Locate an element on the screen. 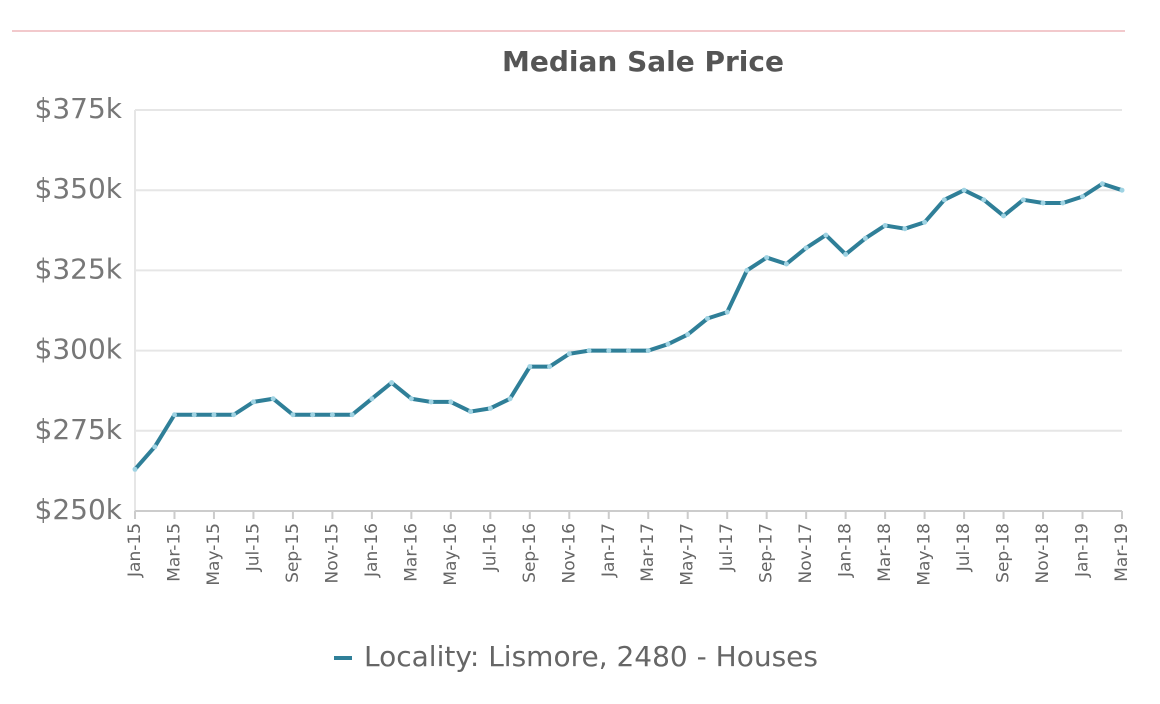 The height and width of the screenshot is (704, 1160). x-tick-label: Nov-17 is located at coordinates (806, 553).